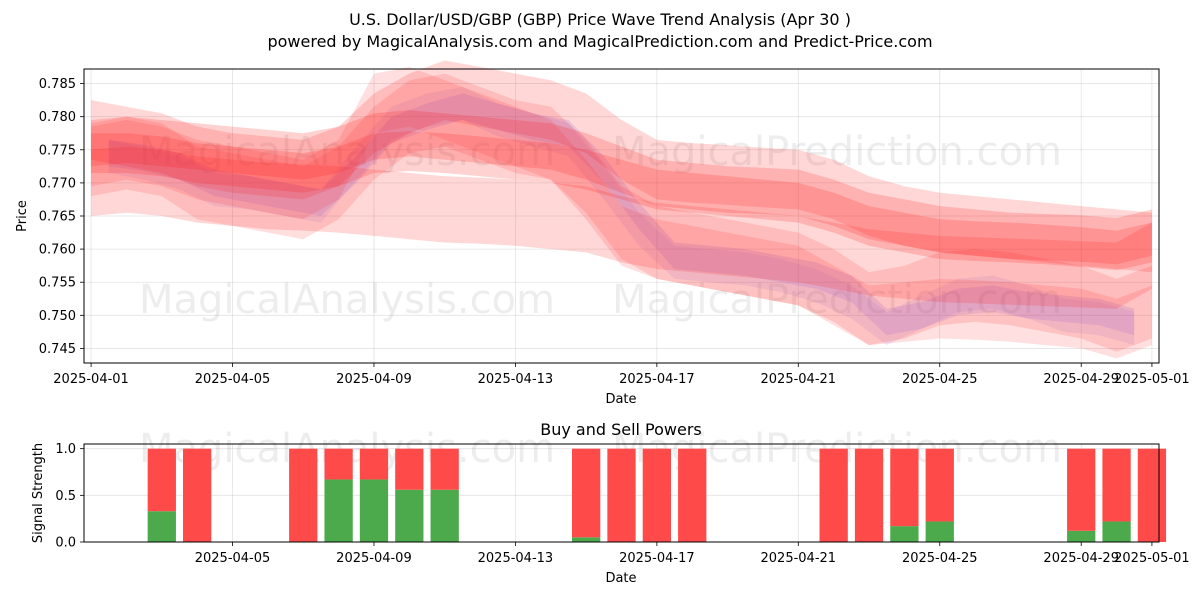  What do you see at coordinates (1081, 558) in the screenshot?
I see `buy-sell-x-tick-label: 2025-04-29` at bounding box center [1081, 558].